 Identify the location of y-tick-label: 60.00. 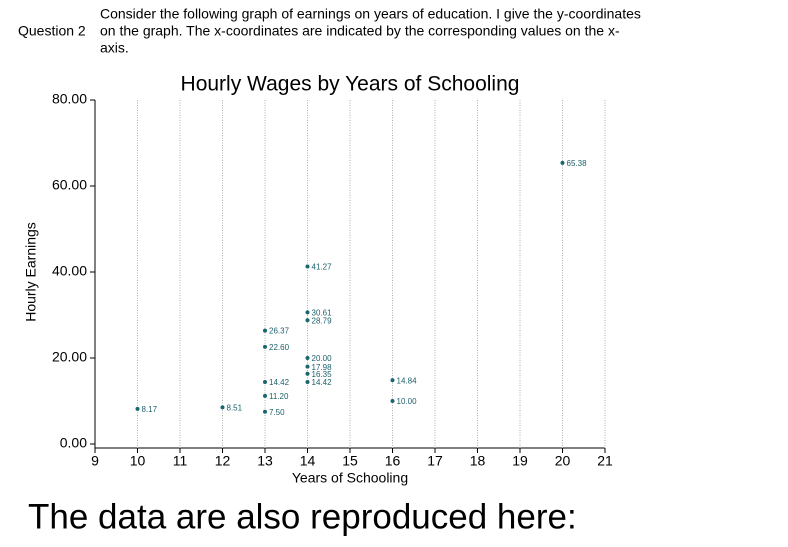
(69, 185).